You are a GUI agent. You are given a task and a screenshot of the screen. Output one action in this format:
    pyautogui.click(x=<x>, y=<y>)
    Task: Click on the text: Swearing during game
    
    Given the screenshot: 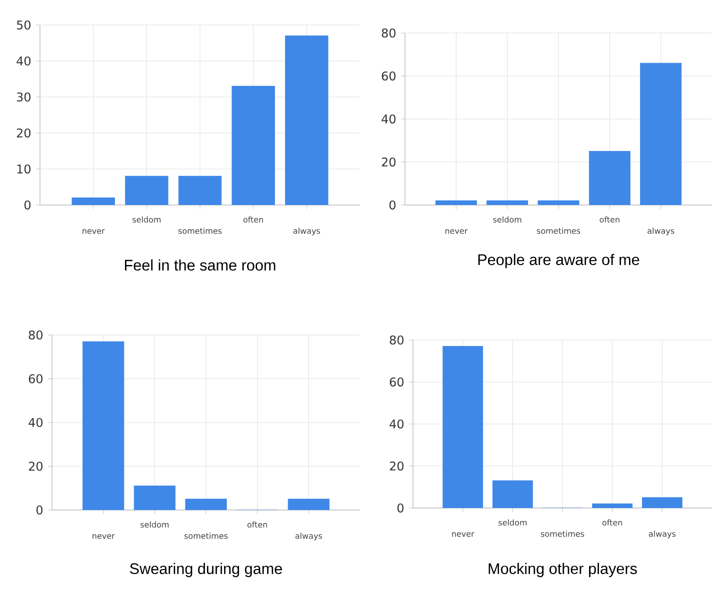 What is the action you would take?
    pyautogui.click(x=206, y=570)
    